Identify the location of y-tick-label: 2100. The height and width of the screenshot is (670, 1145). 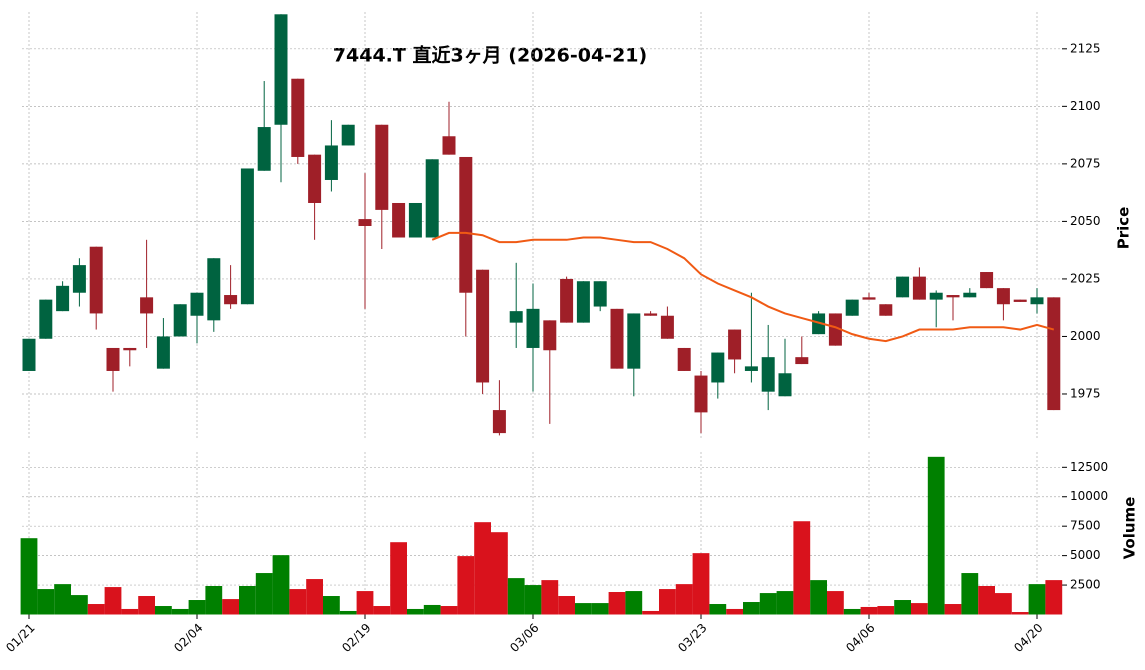
(1085, 106).